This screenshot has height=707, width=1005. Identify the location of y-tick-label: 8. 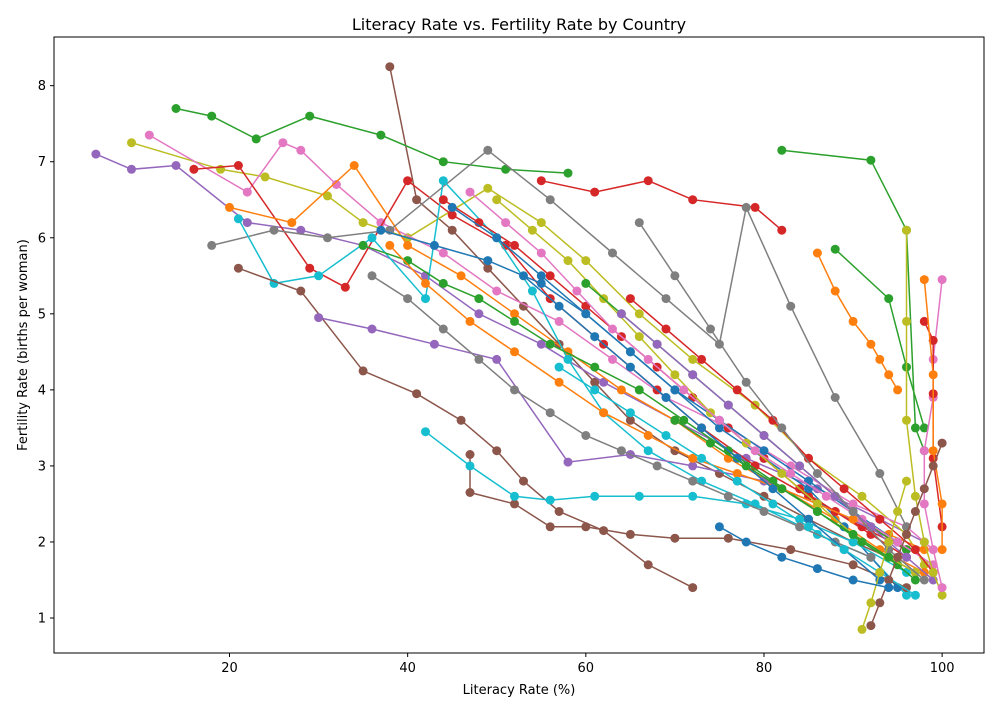
(42, 86).